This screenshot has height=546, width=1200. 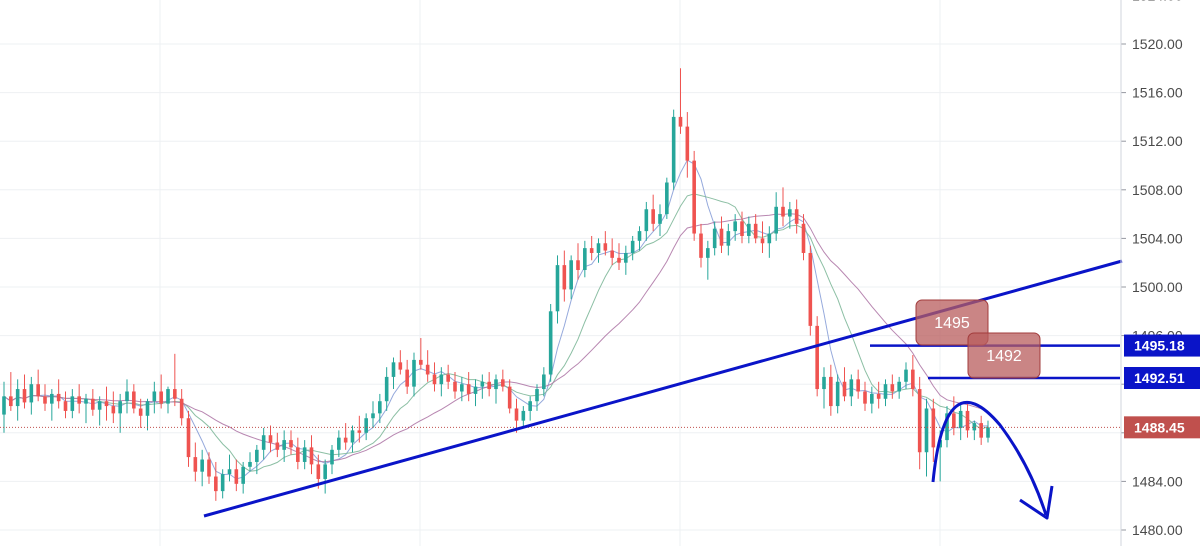 I want to click on price-tag-label: 1495.18, so click(x=1159, y=346).